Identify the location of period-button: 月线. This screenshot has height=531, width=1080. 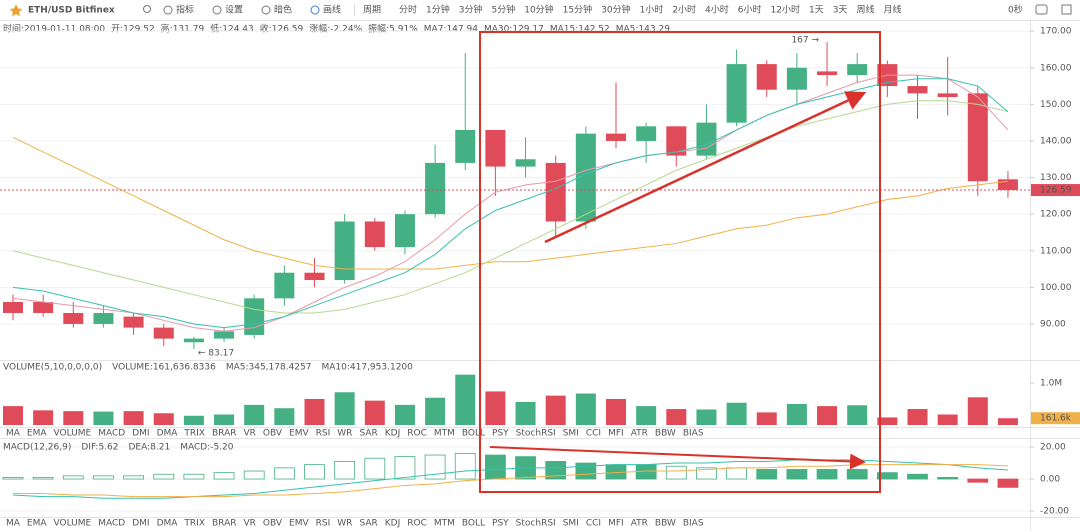
(892, 10).